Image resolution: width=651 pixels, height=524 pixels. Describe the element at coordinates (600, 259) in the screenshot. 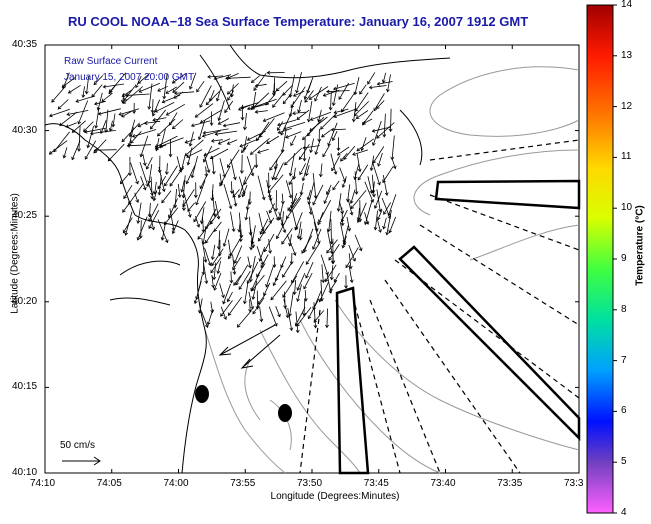

I see `temperature-colorbar` at that location.